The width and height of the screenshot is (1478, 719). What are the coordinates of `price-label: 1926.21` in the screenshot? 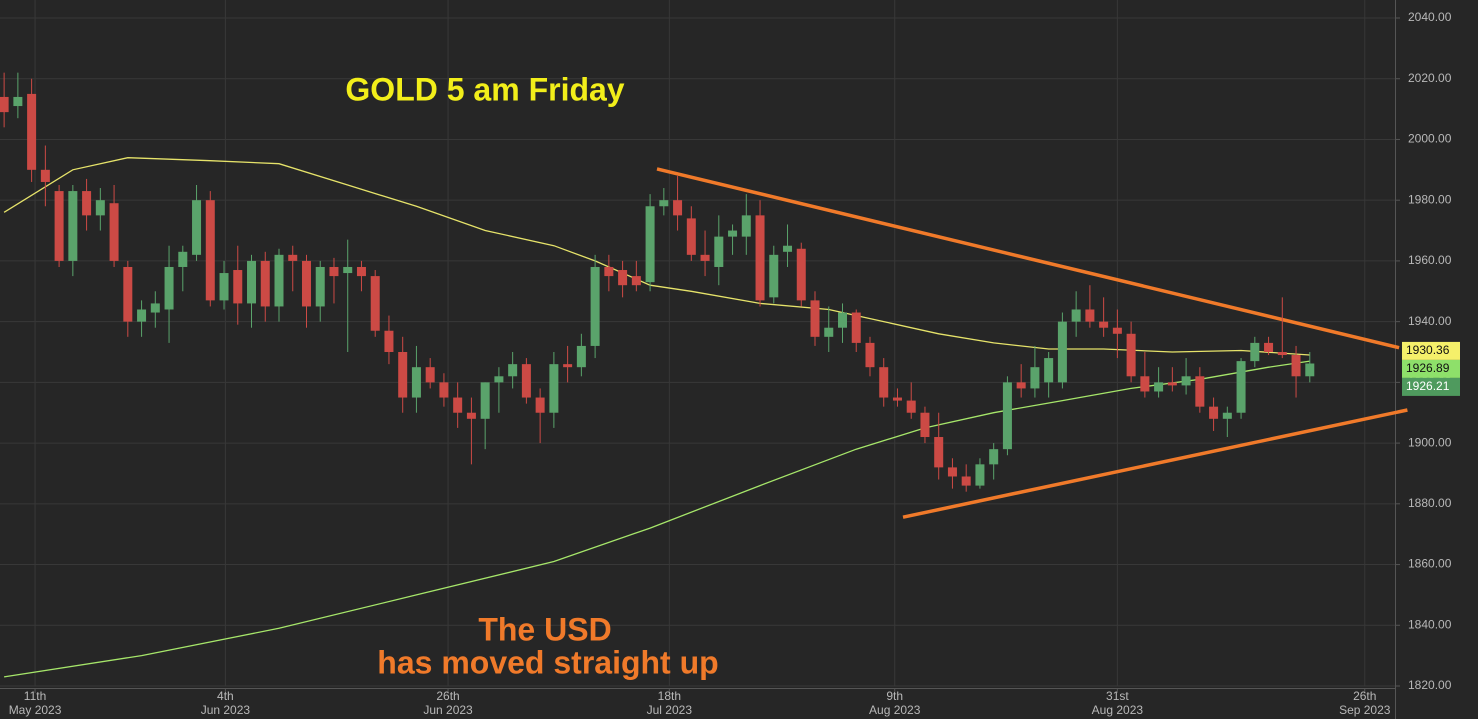 It's located at (1428, 386).